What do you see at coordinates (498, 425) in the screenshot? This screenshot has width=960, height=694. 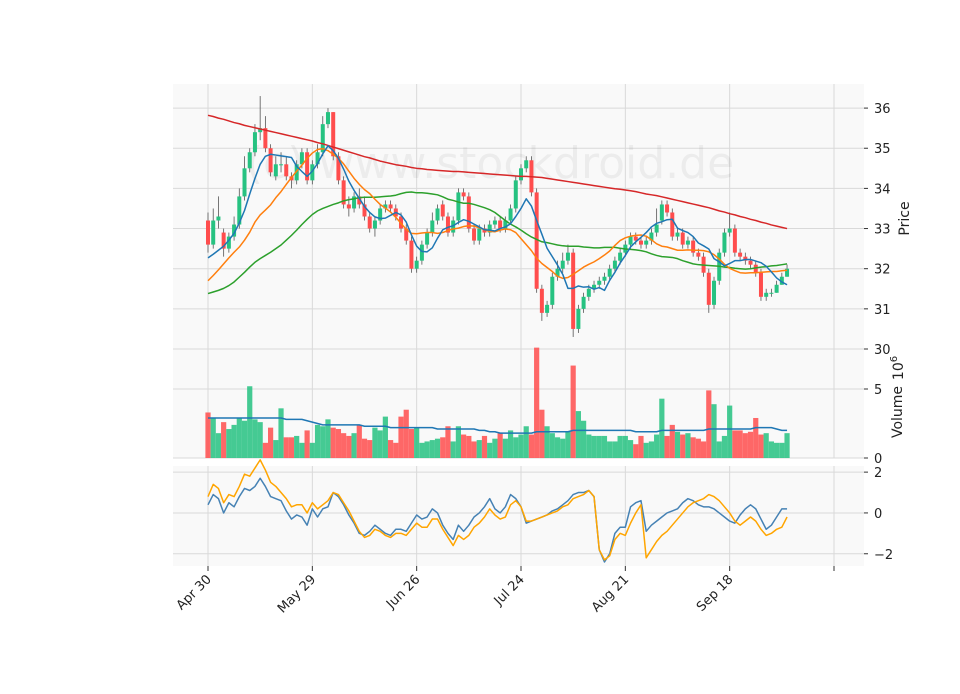 I see `volume-ma-line` at bounding box center [498, 425].